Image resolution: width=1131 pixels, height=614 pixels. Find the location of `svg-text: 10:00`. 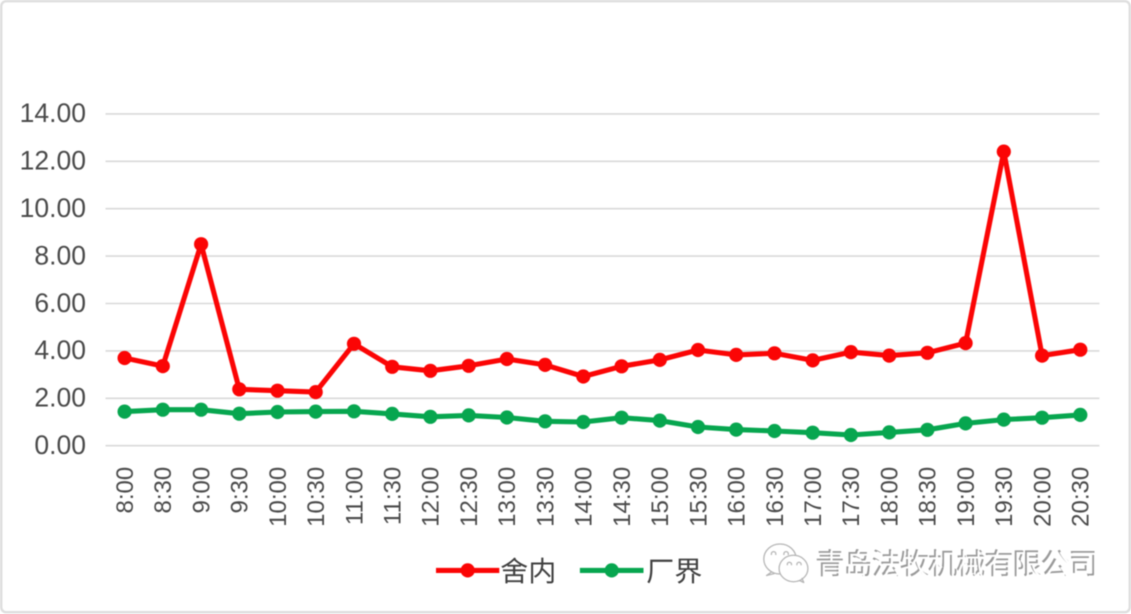

svg-text: 10:00 is located at coordinates (278, 497).